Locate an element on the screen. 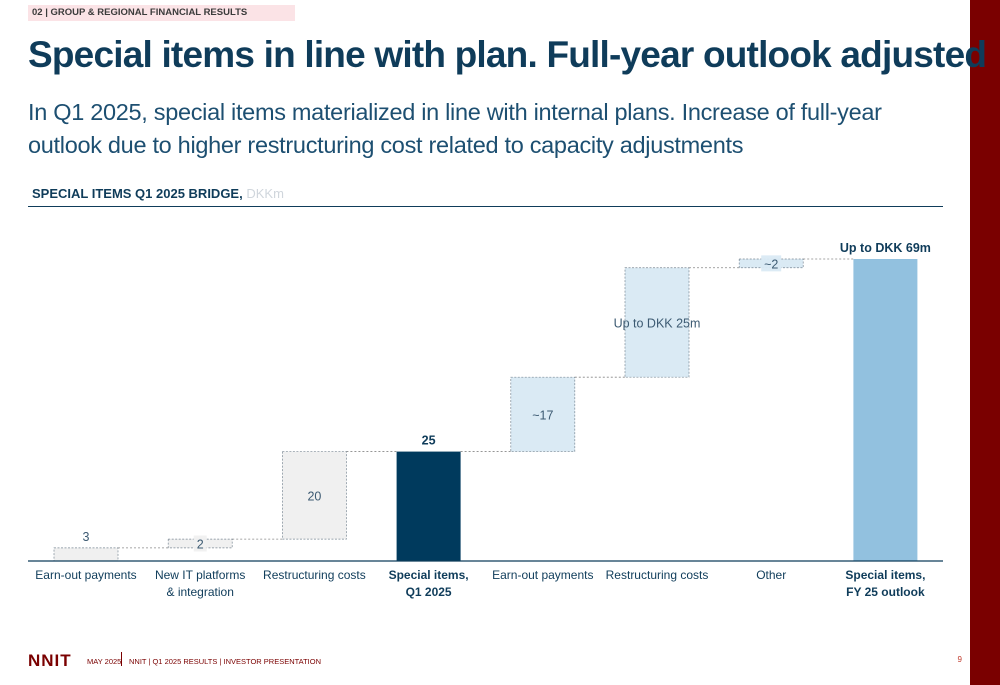 The width and height of the screenshot is (1000, 685). category-label: New IT platforms is located at coordinates (200, 575).